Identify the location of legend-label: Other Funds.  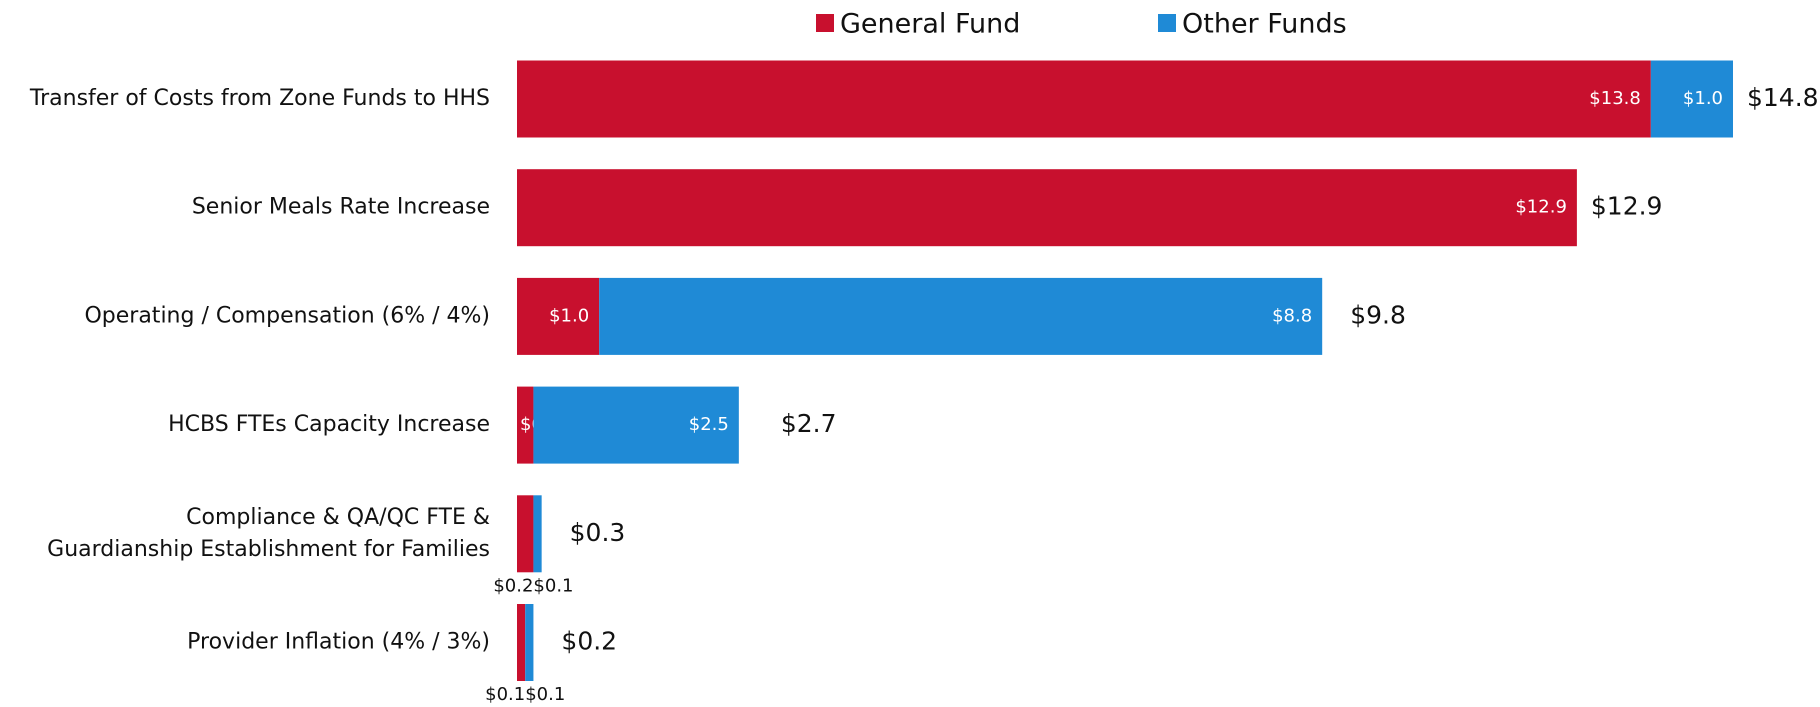
(1264, 24).